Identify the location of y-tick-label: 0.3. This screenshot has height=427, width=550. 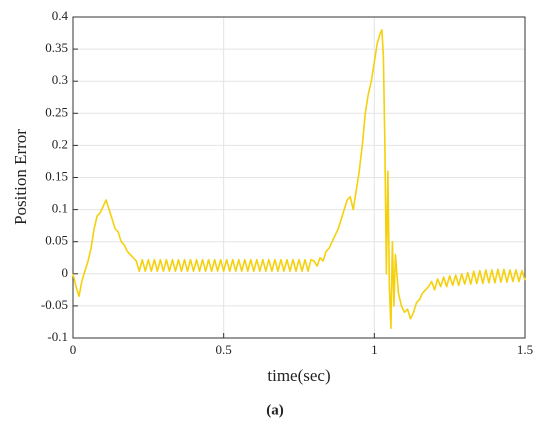
(60, 79).